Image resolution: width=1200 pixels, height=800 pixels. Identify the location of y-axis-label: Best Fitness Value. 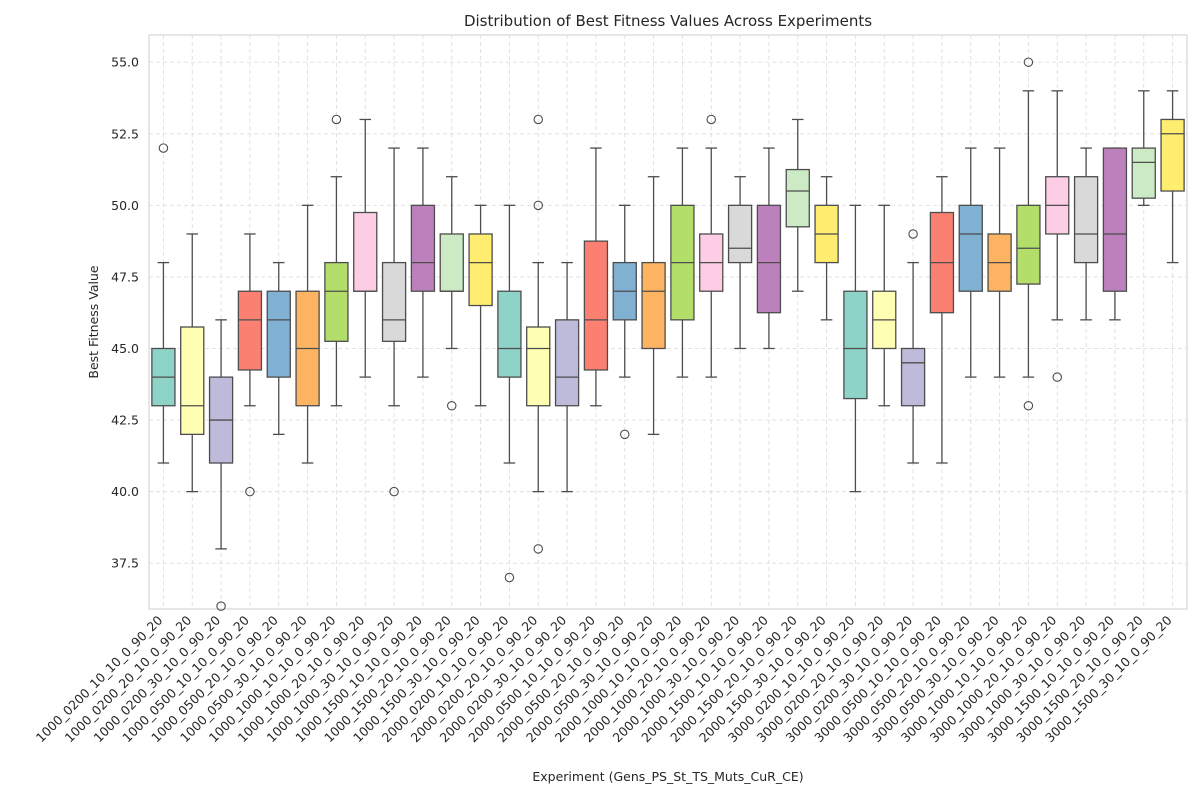
(93, 322).